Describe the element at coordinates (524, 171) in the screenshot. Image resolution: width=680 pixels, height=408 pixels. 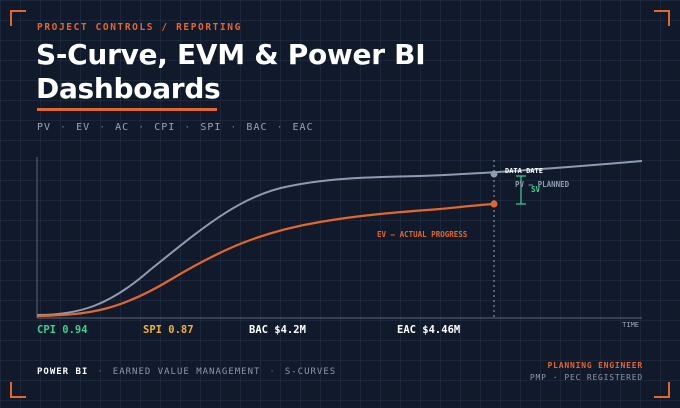
I see `data-date-label: DATA DATE` at that location.